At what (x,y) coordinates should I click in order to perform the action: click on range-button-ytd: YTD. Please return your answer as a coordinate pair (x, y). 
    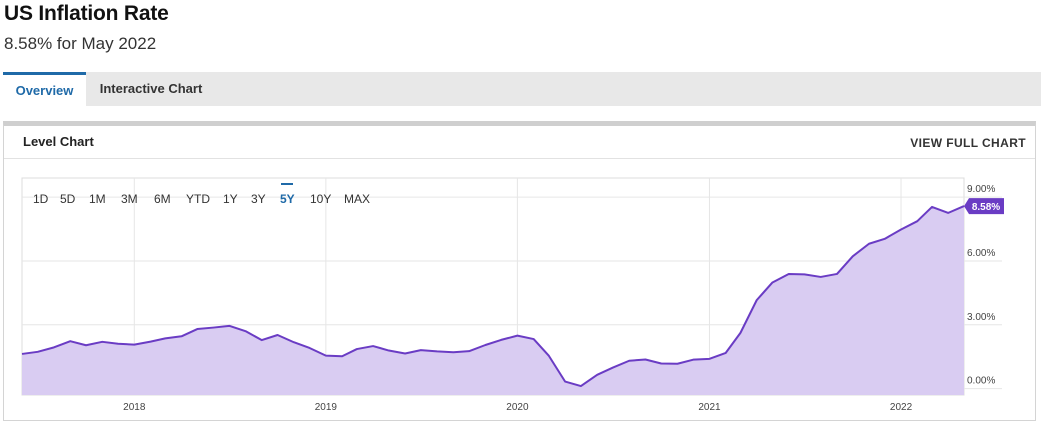
    Looking at the image, I should click on (198, 199).